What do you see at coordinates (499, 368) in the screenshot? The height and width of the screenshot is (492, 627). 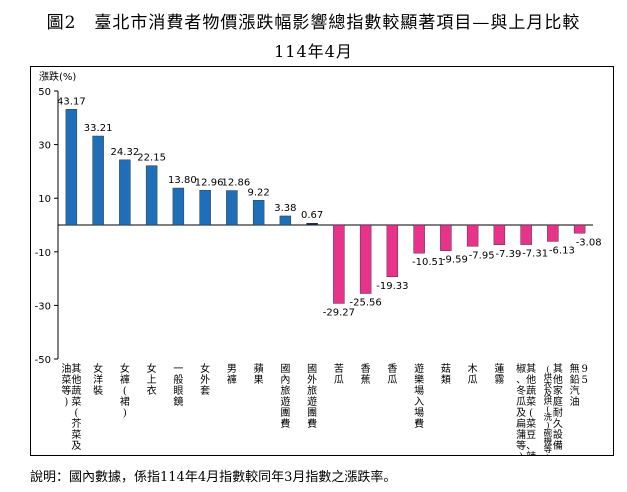 I see `category-label: 蓮` at bounding box center [499, 368].